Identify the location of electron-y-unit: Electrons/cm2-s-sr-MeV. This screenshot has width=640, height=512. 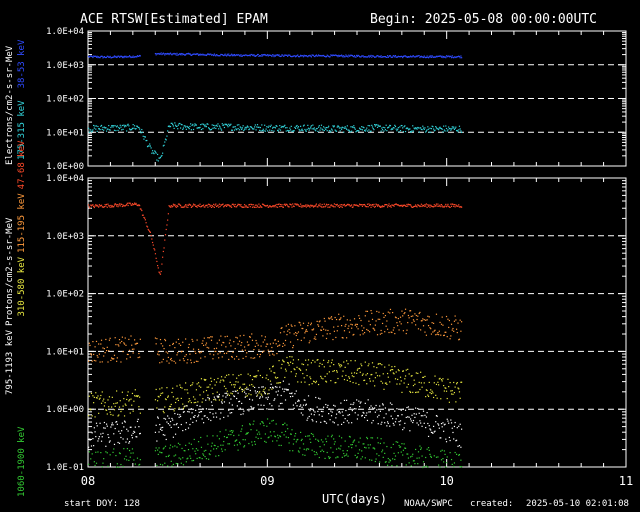
(10, 105).